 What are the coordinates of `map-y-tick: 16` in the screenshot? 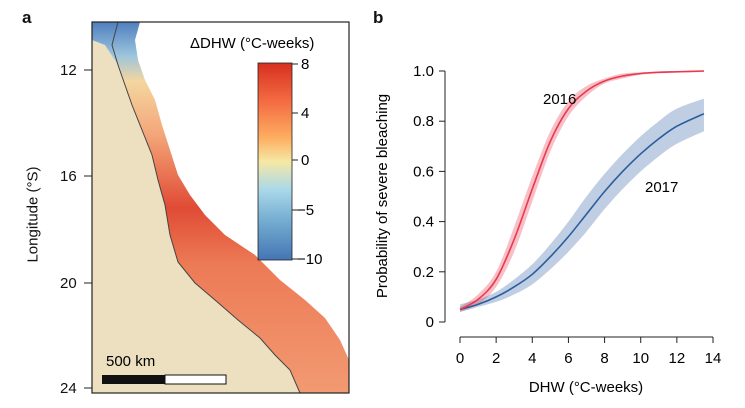 It's located at (68, 176).